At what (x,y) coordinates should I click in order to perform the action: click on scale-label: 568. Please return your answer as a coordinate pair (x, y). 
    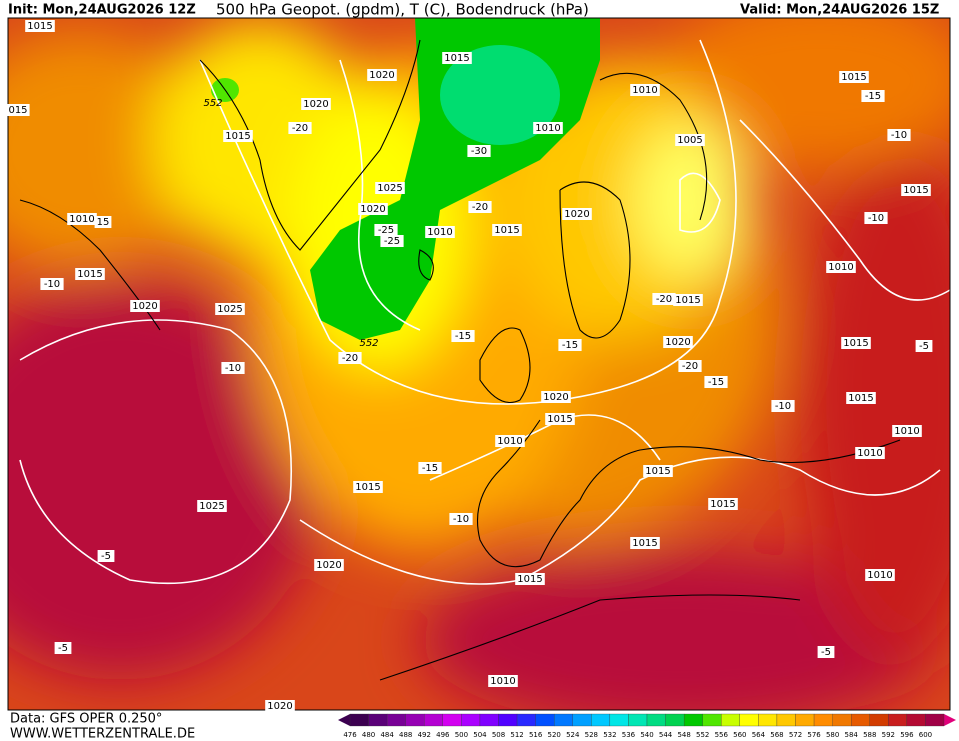
    Looking at the image, I should click on (776, 735).